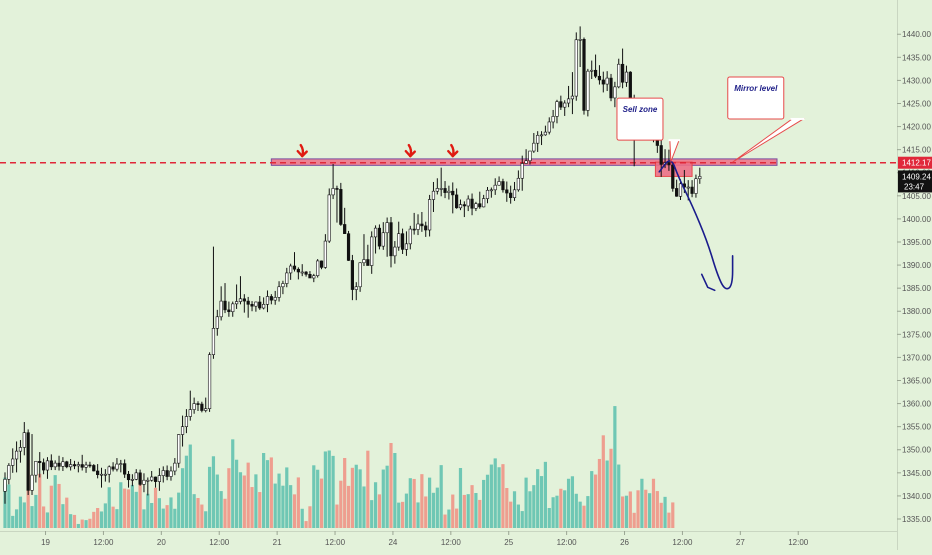 Image resolution: width=932 pixels, height=555 pixels. What do you see at coordinates (916, 519) in the screenshot?
I see `y-tick-label: 1335.00` at bounding box center [916, 519].